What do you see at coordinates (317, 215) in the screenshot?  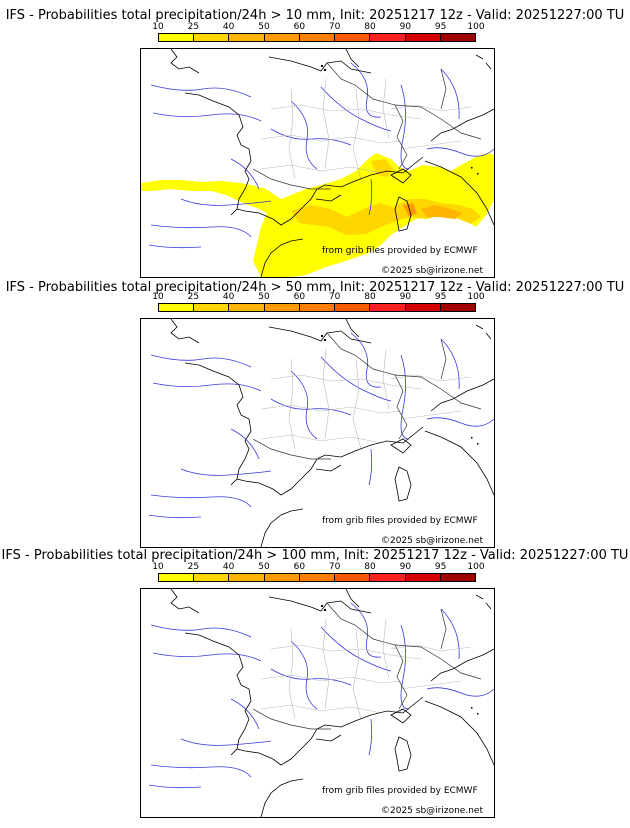 I see `precipitation-field` at bounding box center [317, 215].